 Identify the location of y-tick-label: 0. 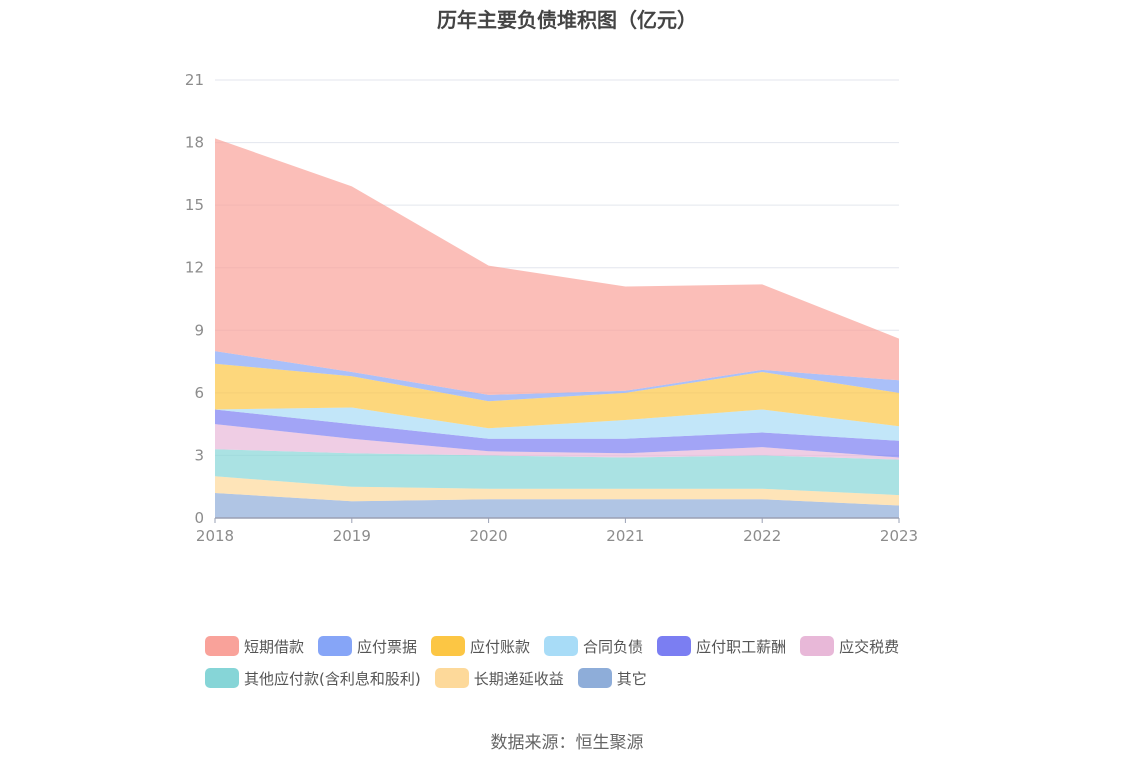
(199, 518).